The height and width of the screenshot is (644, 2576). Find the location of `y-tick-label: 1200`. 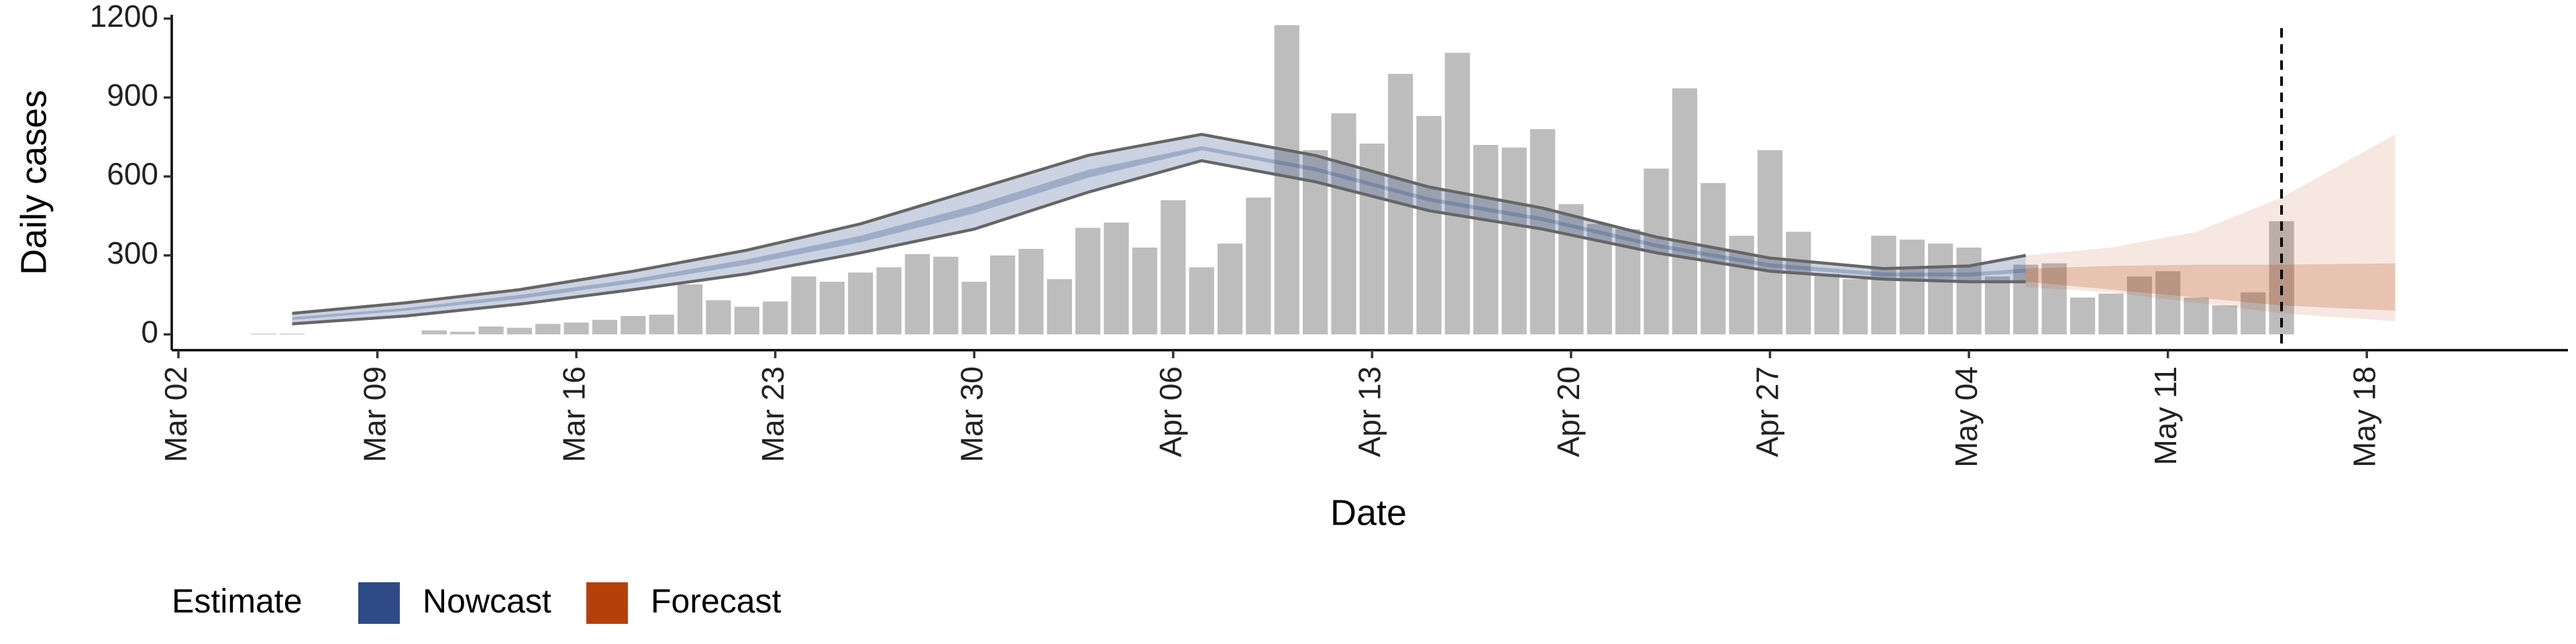

y-tick-label: 1200 is located at coordinates (124, 17).